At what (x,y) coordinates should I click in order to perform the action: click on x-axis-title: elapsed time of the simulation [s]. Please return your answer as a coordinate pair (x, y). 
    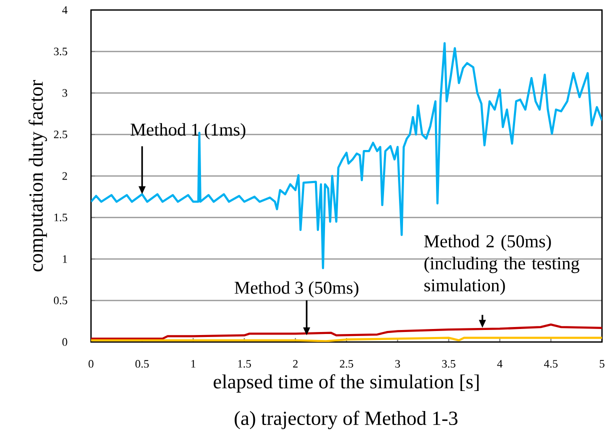
    Looking at the image, I should click on (346, 383).